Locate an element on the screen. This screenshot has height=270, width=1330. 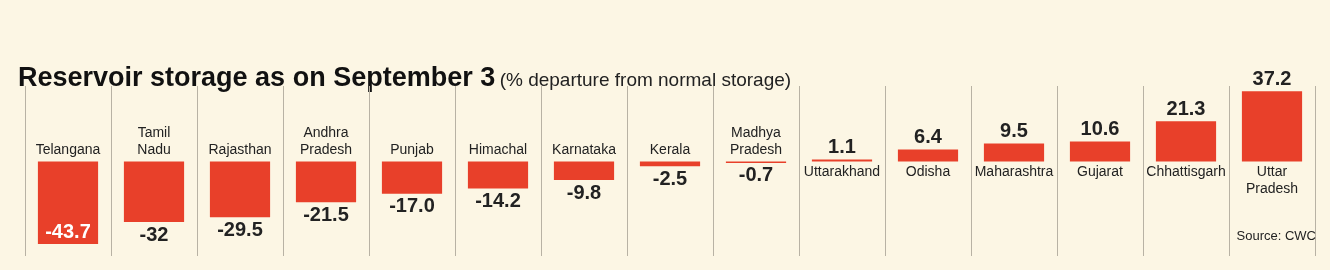
chart-subtitle: (% departure from normal storage) is located at coordinates (645, 79).